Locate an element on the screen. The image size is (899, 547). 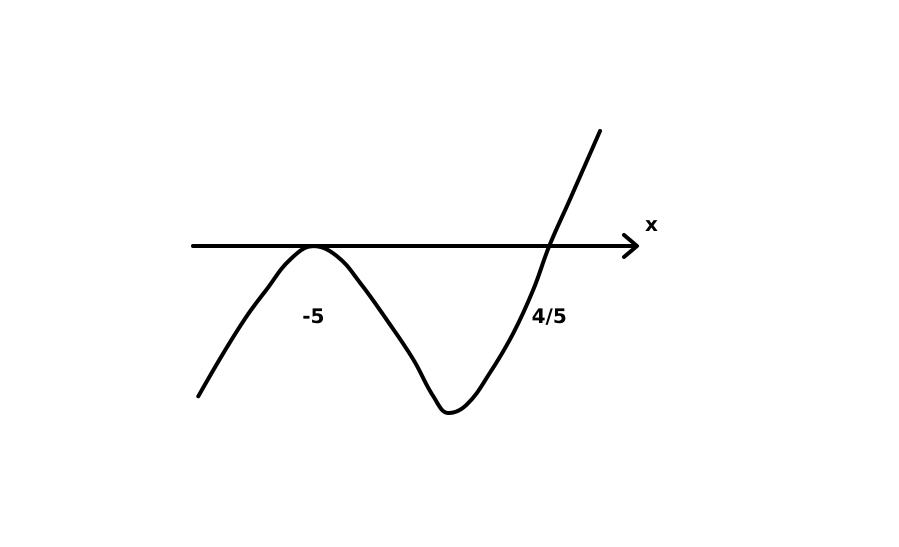
x-axis-title: x is located at coordinates (651, 224).